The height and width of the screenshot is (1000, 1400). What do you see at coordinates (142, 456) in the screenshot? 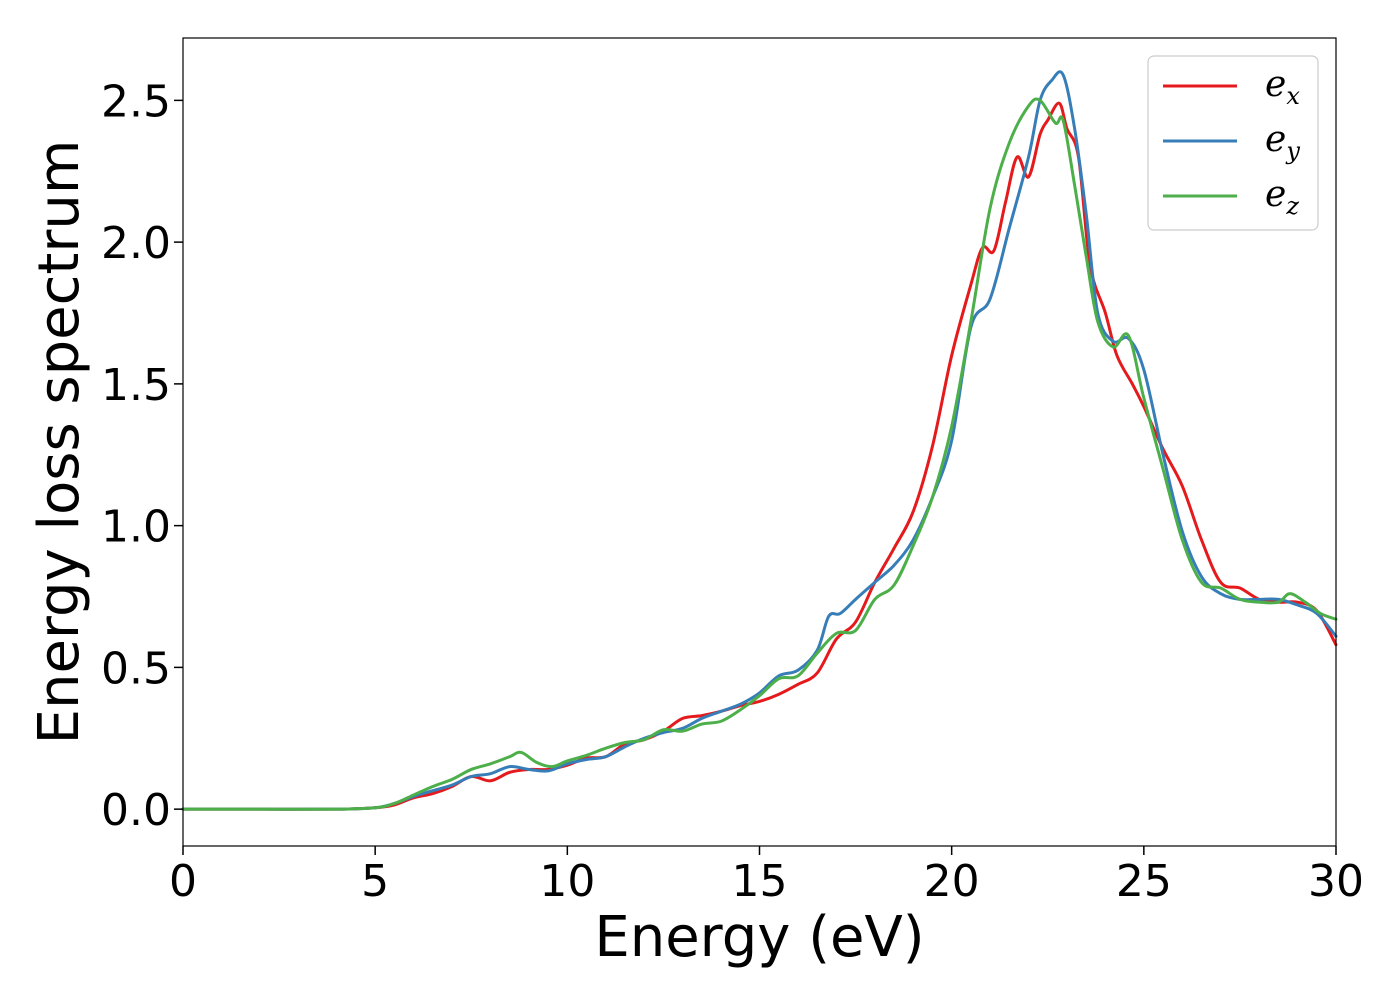
I see `y-axis: 0.0 0.5 1.0 1.5 2.0 2.5` at bounding box center [142, 456].